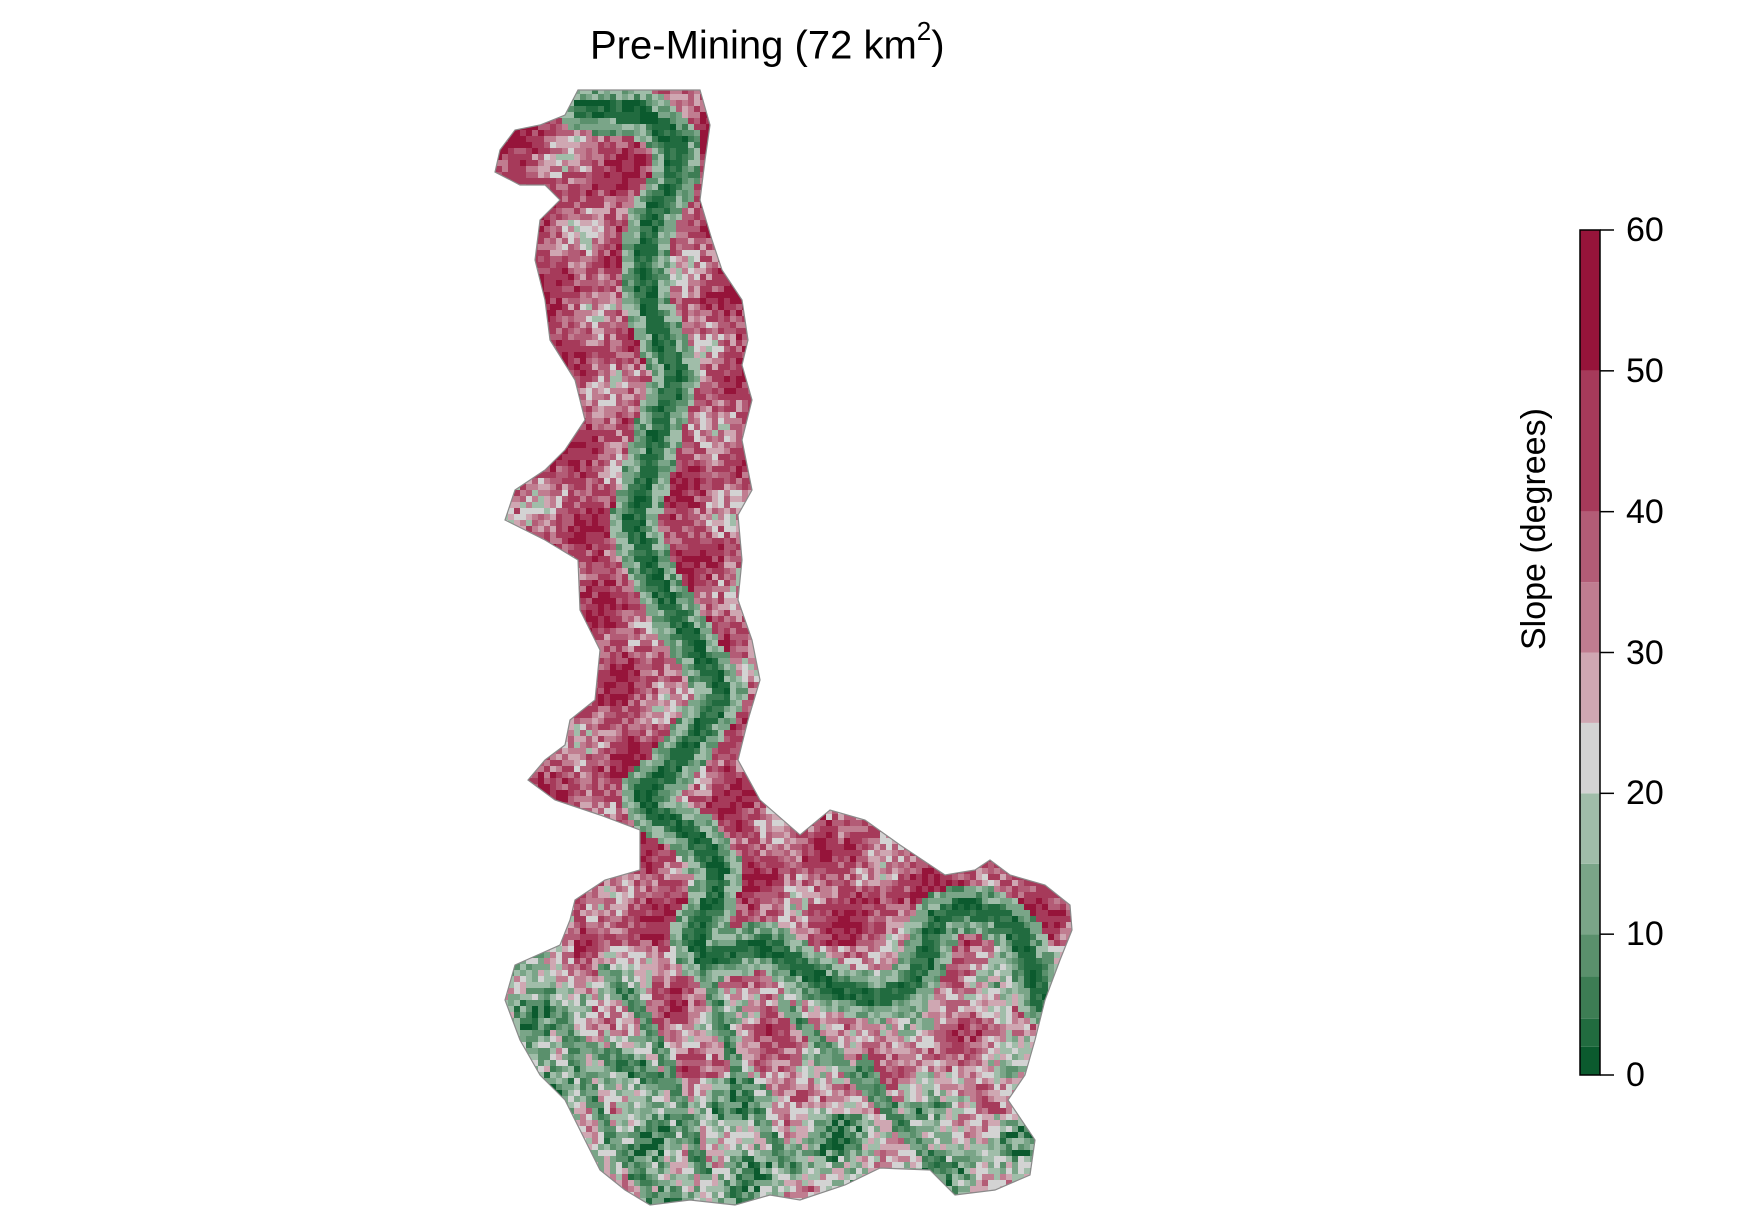  I want to click on map-title: Pre-Mining (72 km2), so click(767, 42).